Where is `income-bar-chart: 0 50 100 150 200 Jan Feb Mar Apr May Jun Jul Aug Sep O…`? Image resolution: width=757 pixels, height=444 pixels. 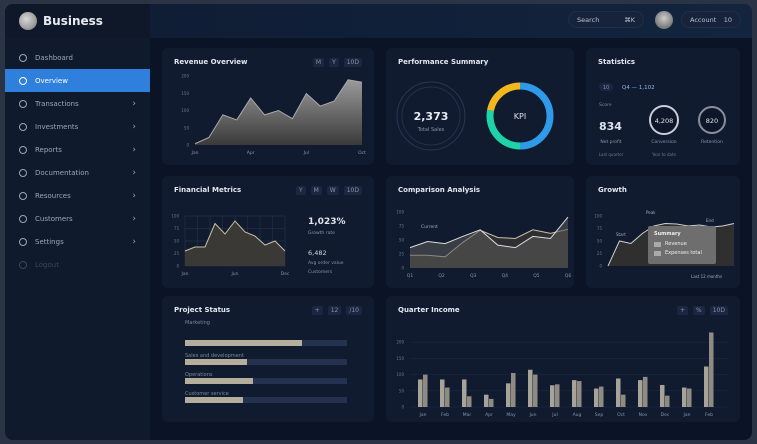
income-bar-chart: 0 50 100 150 200 Jan Feb Mar Apr May Jun Jul Aug Sep O… is located at coordinates (562, 375).